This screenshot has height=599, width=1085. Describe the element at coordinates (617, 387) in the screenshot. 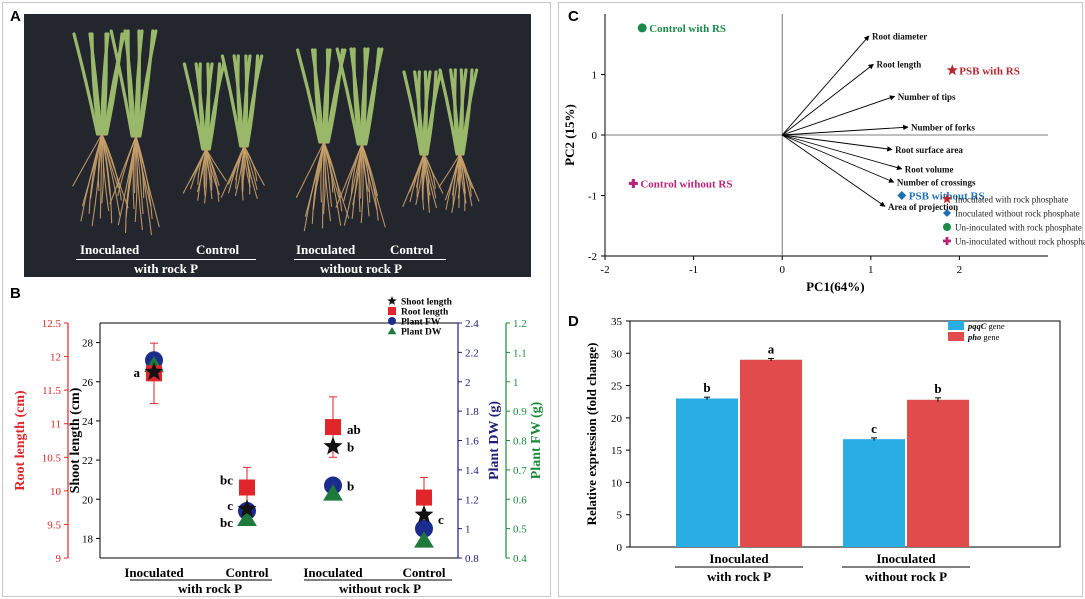

I see `y-tick-label: 25` at that location.